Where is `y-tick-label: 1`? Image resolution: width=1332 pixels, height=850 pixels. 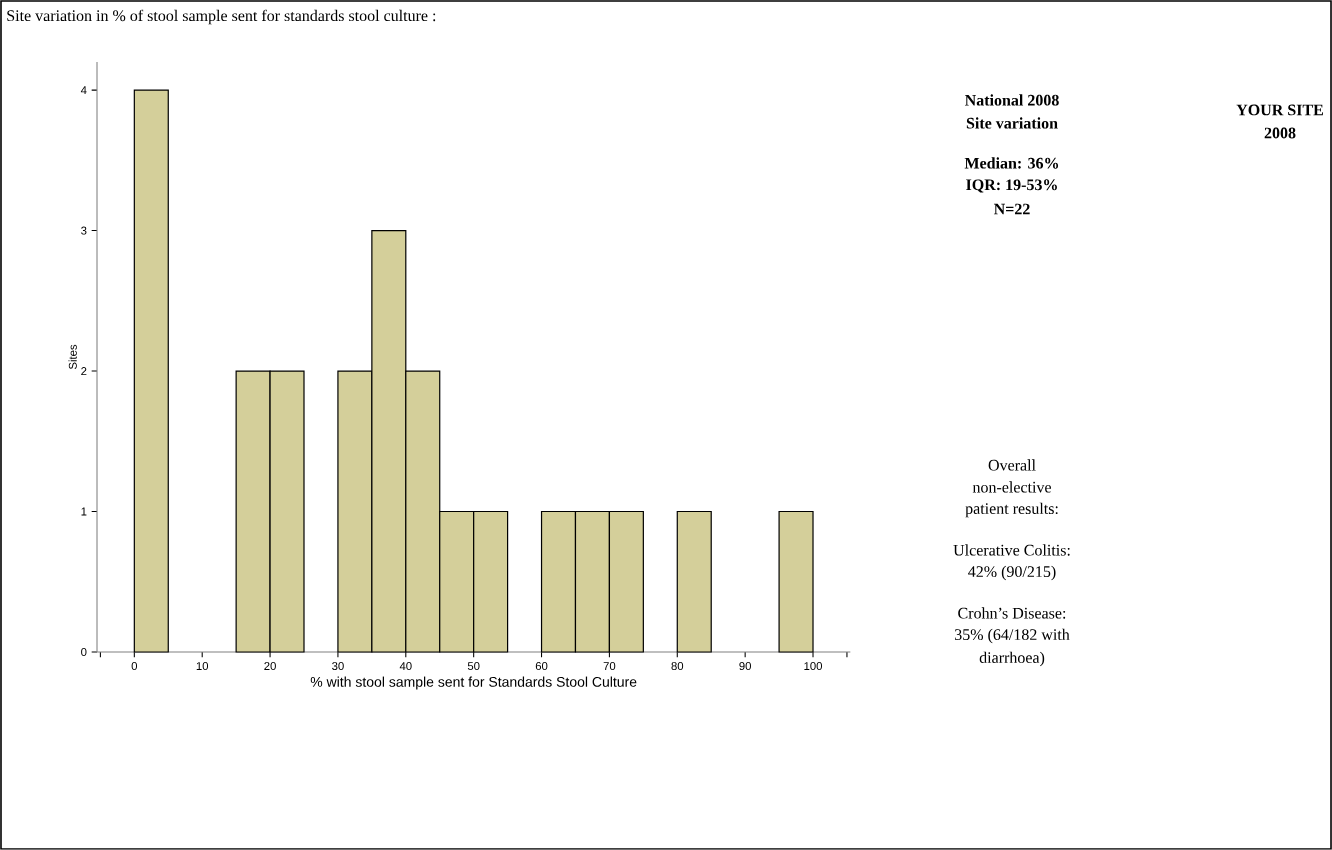 y-tick-label: 1 is located at coordinates (84, 511).